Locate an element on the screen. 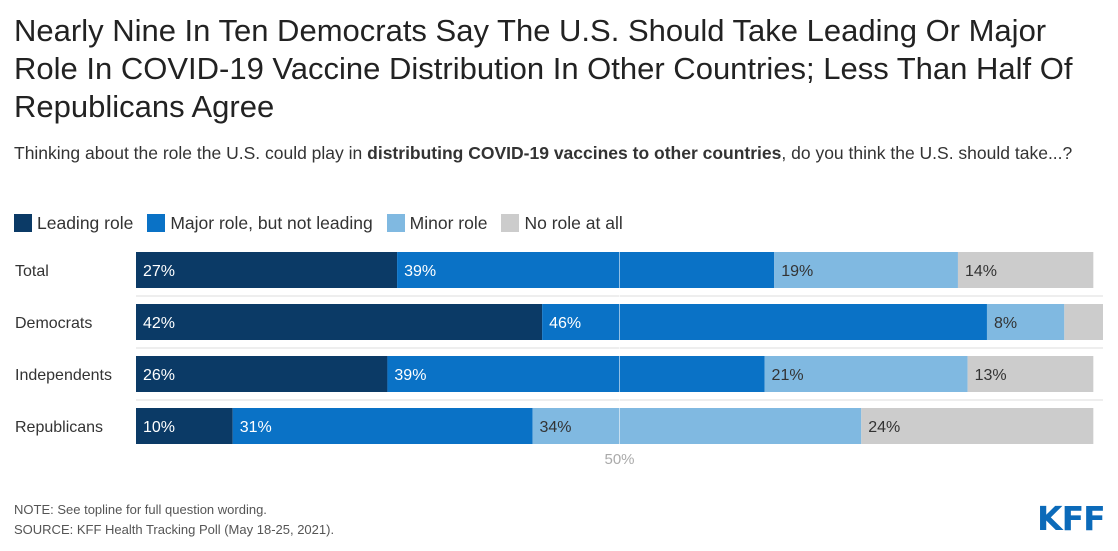 The height and width of the screenshot is (551, 1118). bar-total-major is located at coordinates (586, 270).